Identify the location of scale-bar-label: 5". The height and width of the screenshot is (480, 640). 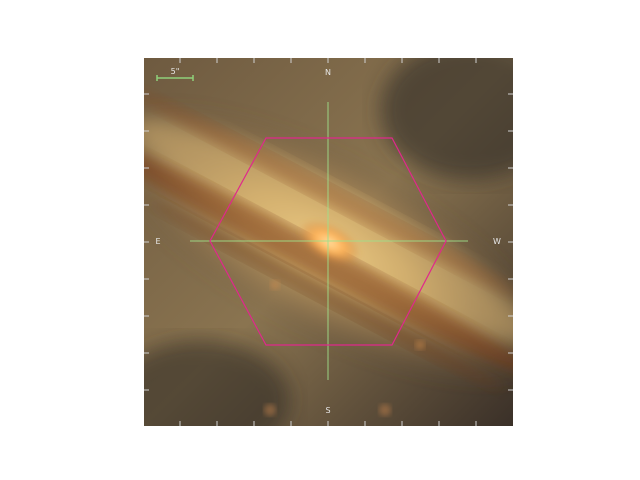
(175, 71).